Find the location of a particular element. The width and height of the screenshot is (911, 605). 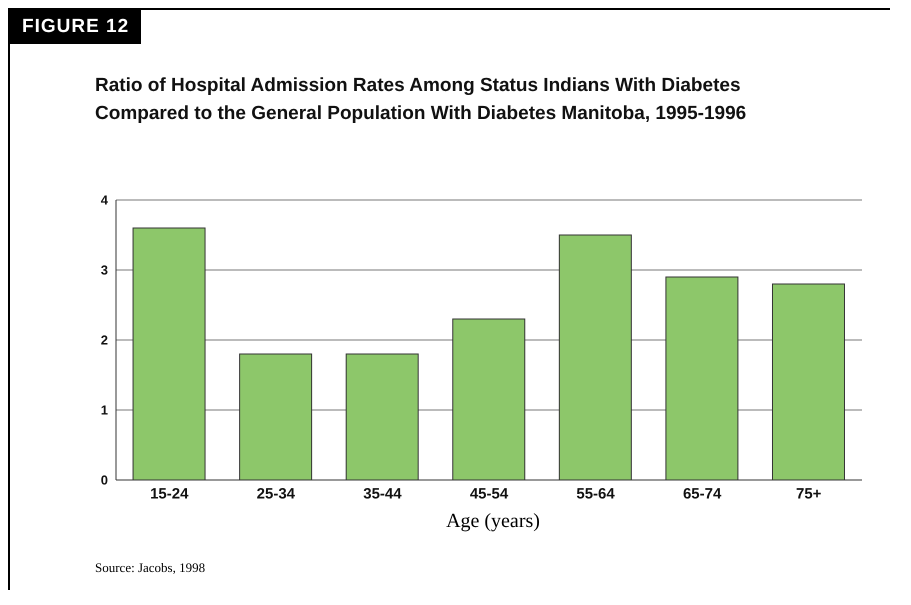

y-tick-label: 4 is located at coordinates (104, 200).